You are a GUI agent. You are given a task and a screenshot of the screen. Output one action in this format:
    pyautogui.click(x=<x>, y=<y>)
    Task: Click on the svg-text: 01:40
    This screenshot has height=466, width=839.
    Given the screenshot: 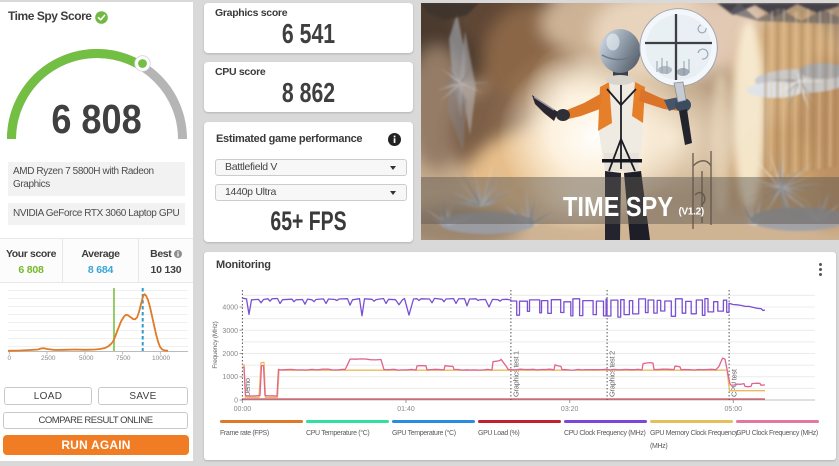 What is the action you would take?
    pyautogui.click(x=406, y=409)
    